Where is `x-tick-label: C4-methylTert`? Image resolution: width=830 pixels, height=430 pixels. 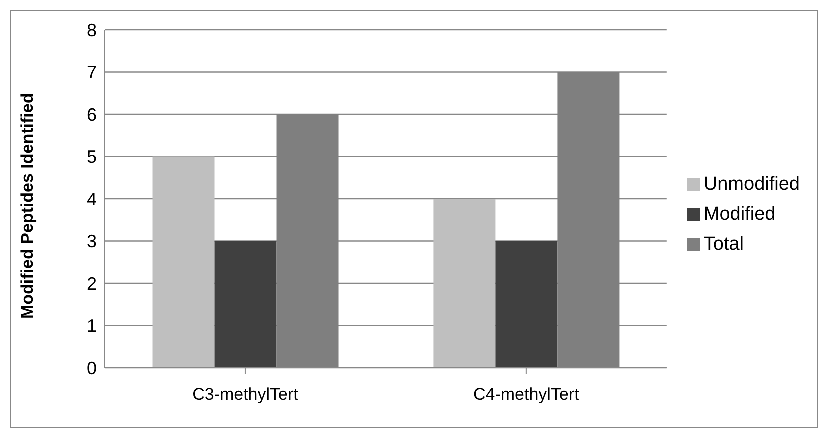
x-tick-label: C4-methylTert is located at coordinates (527, 394).